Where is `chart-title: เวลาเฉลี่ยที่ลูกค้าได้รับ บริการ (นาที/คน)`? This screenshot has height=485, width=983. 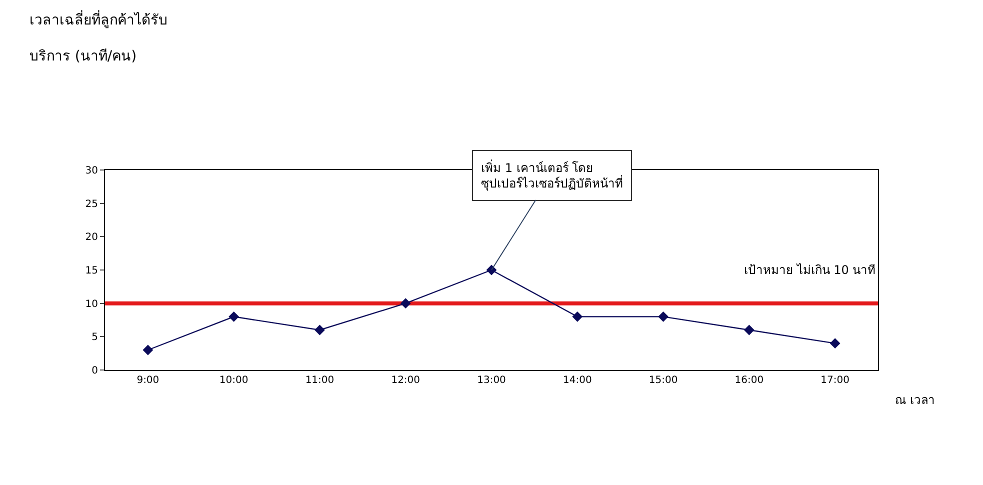 chart-title: เวลาเฉลี่ยที่ลูกค้าได้รับ บริการ (นาที/คน) is located at coordinates (98, 38).